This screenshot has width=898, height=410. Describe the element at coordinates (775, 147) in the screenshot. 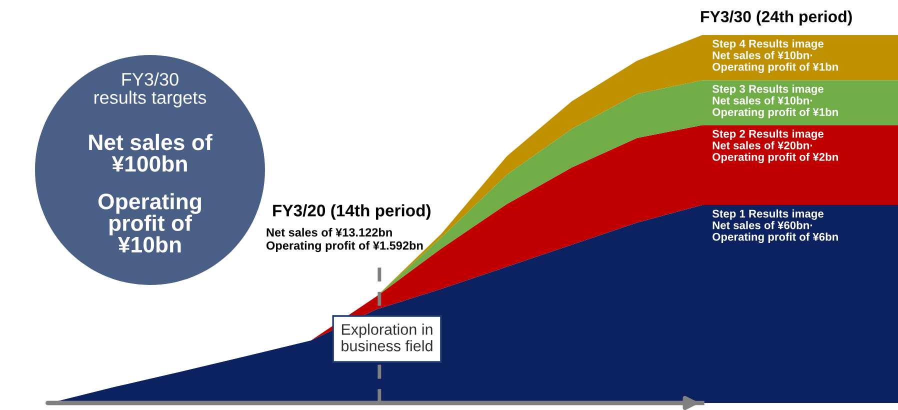

I see `series-label: Step 2 Results image Net sales of ¥20bn· Operating profit of ¥2bn` at that location.